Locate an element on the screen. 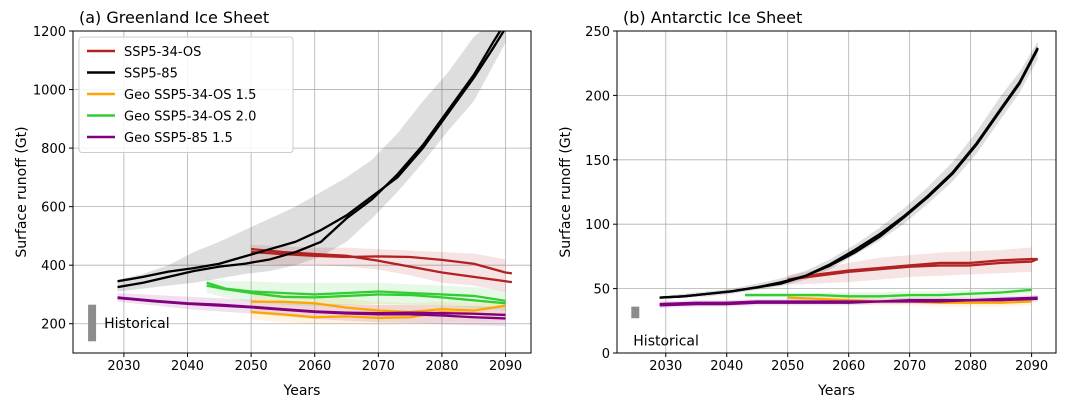 This screenshot has height=401, width=1066. chart-title: (a) Greenland Ice Sheet is located at coordinates (174, 17).